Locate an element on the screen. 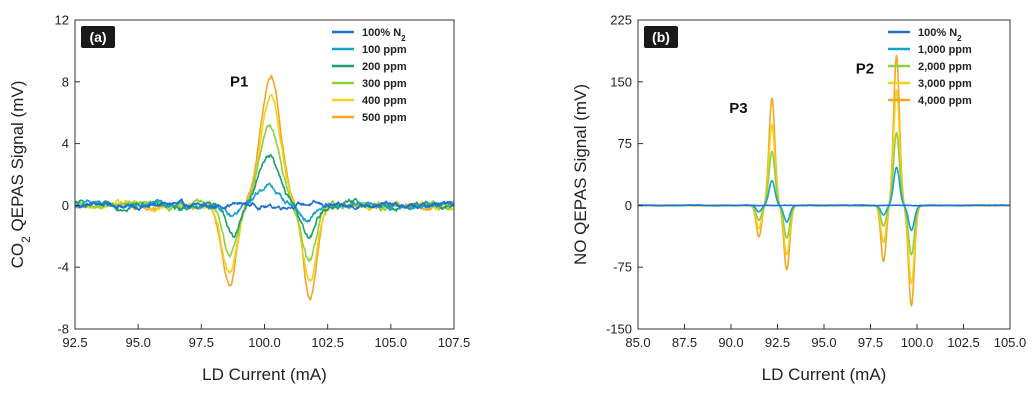  series-line-100-ppm is located at coordinates (264, 202).